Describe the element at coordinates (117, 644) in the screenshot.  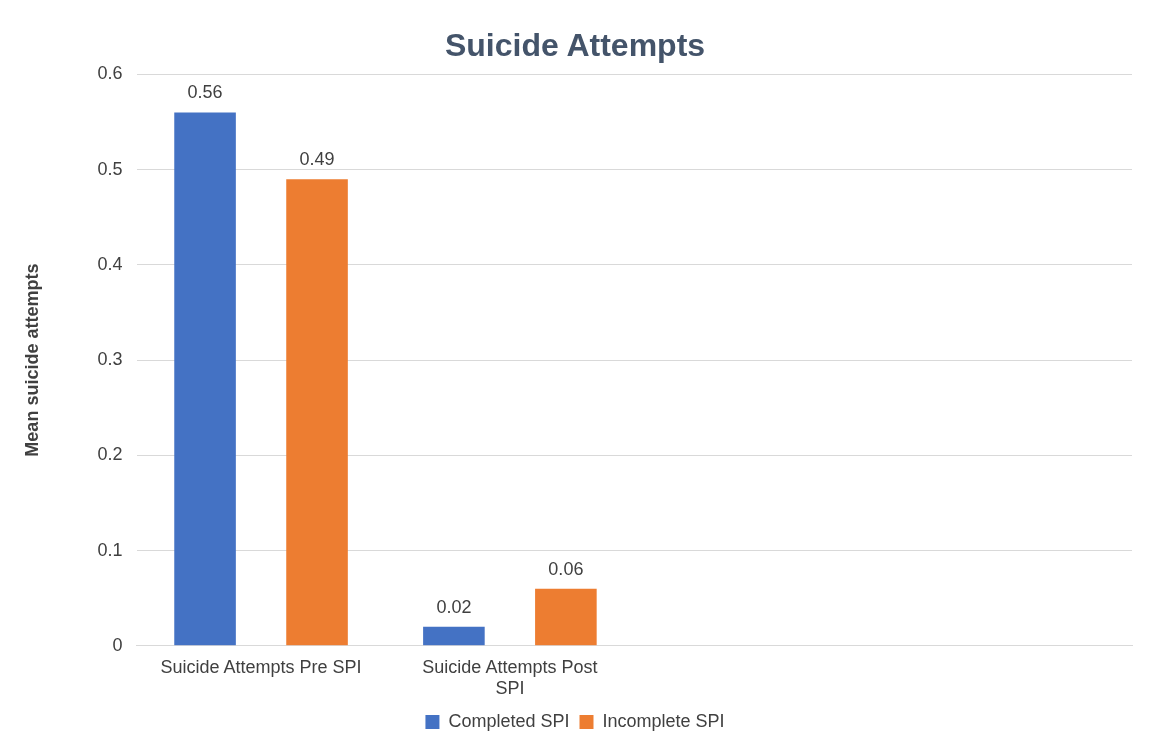
I see `y-tick-label: 0` at that location.